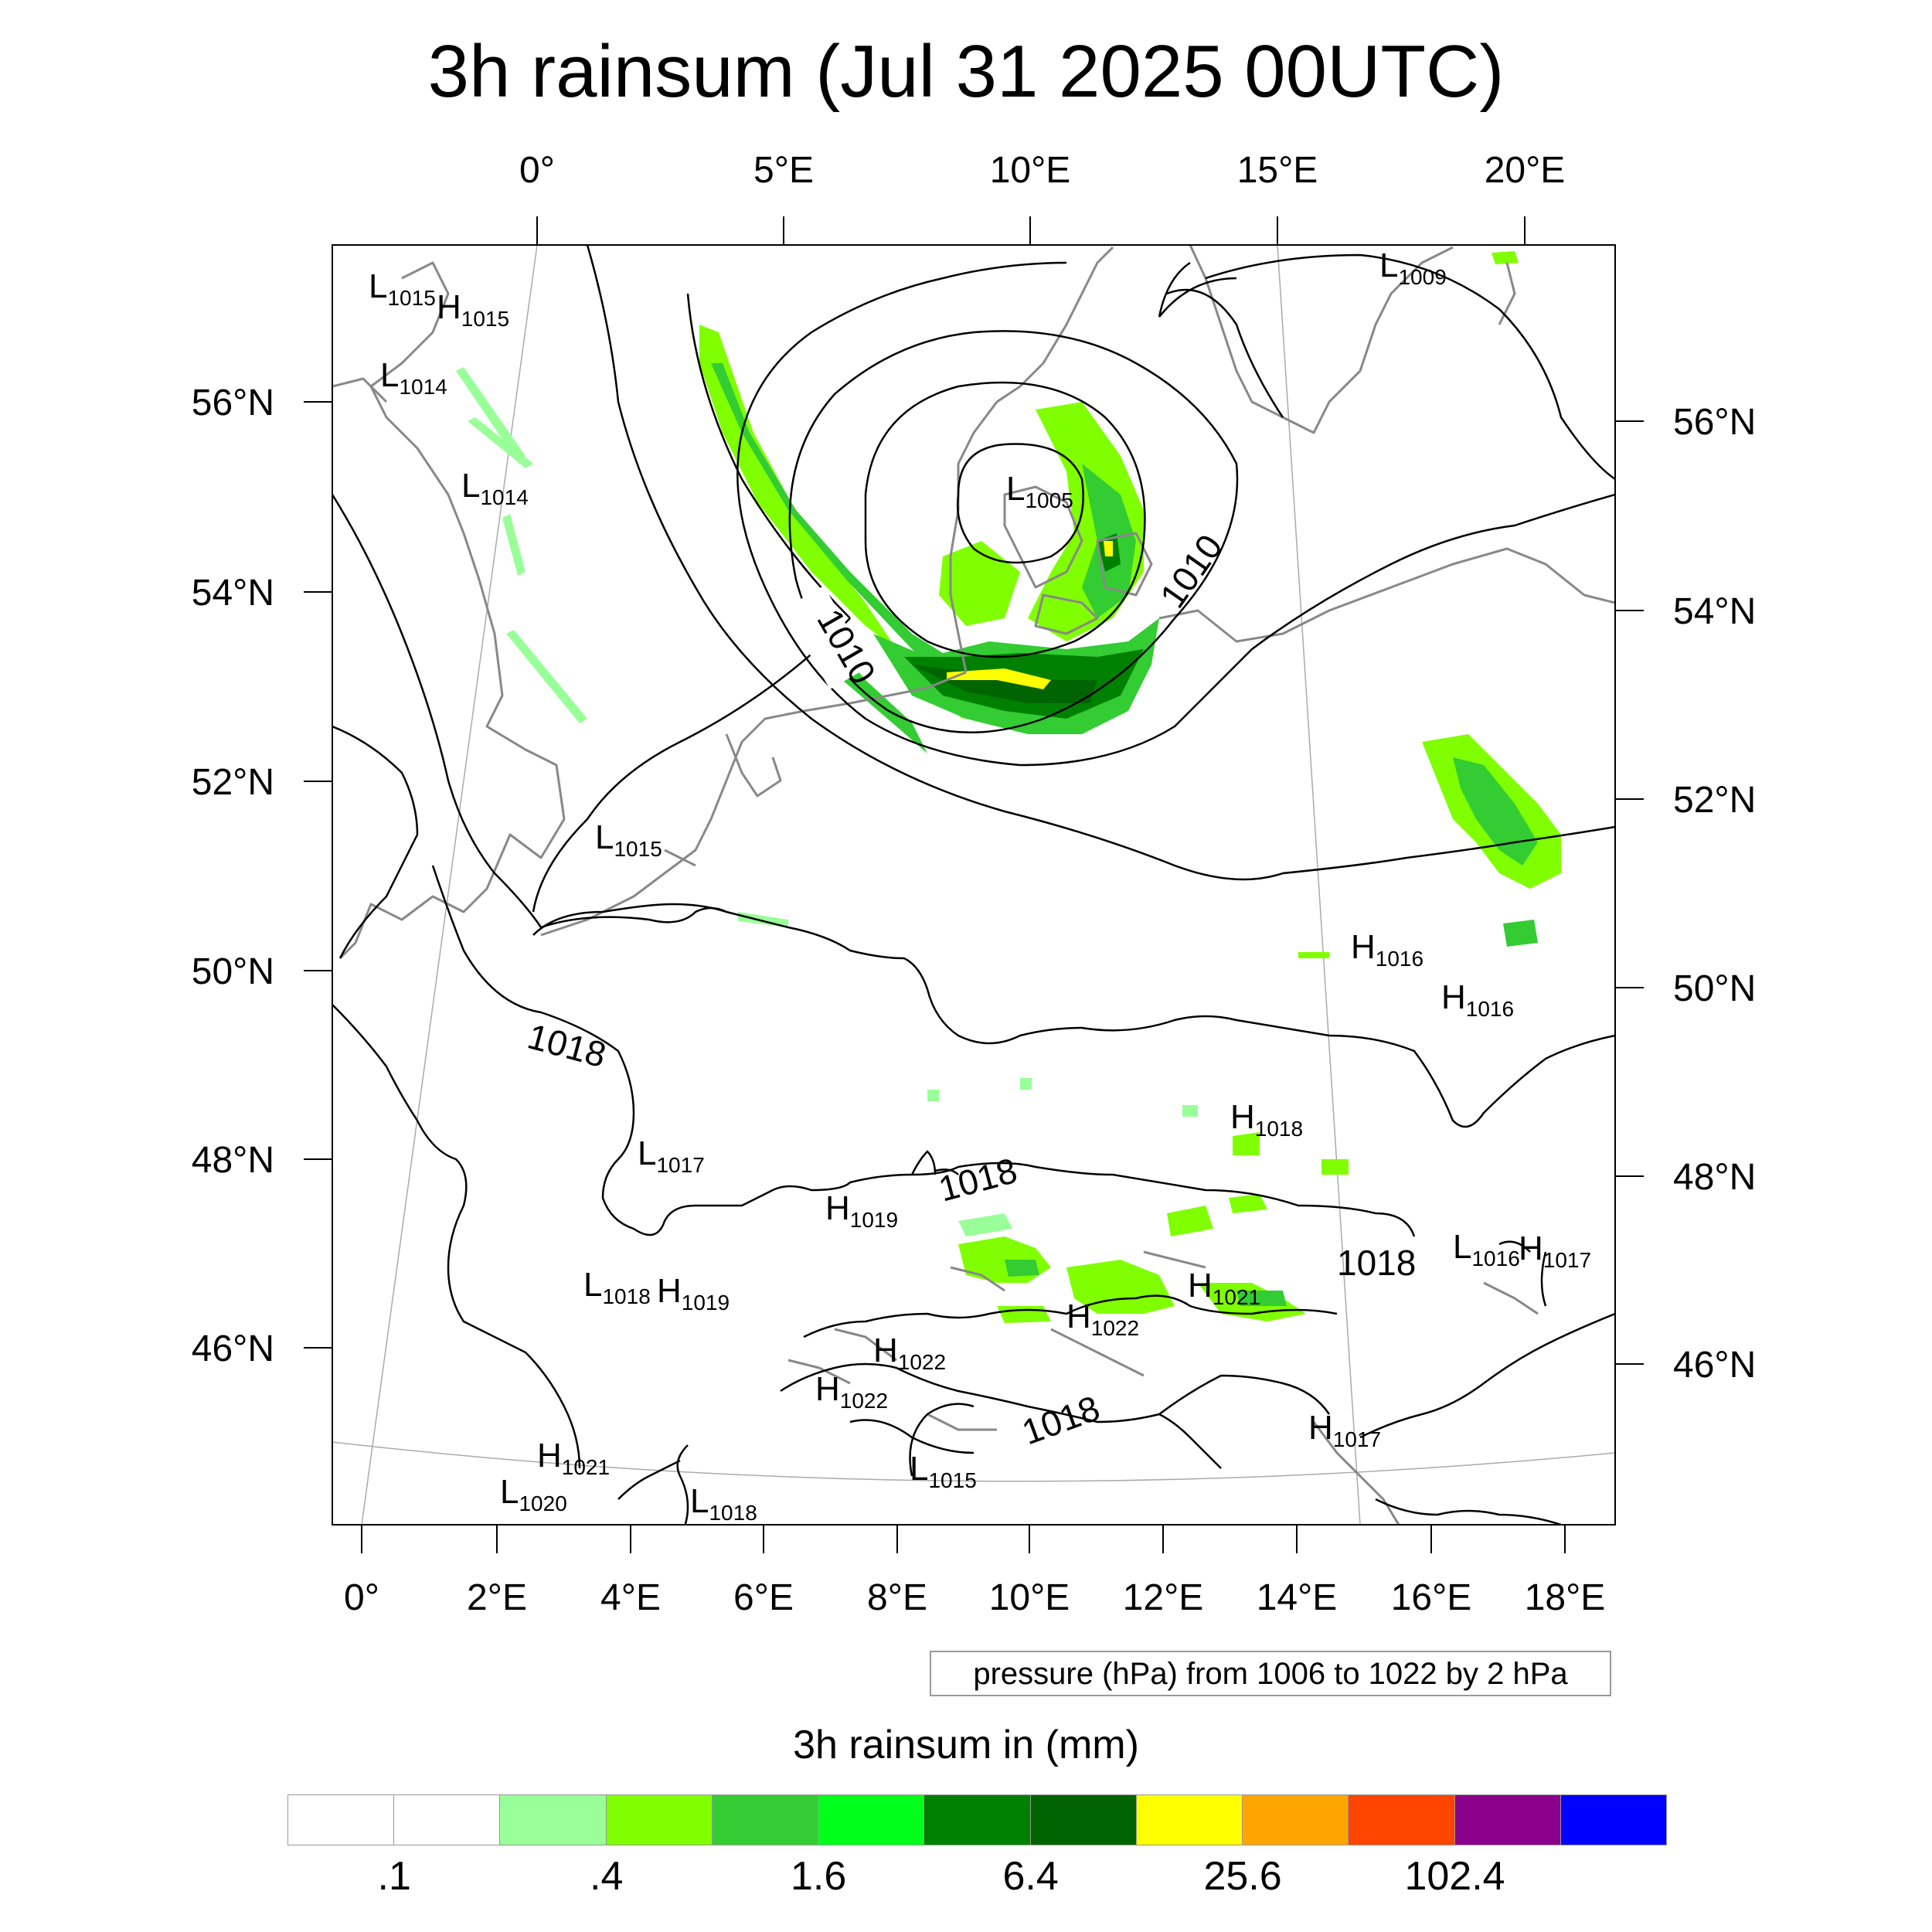 The width and height of the screenshot is (1932, 1932). Describe the element at coordinates (362, 1598) in the screenshot. I see `lon-label-bottom: 0°` at that location.